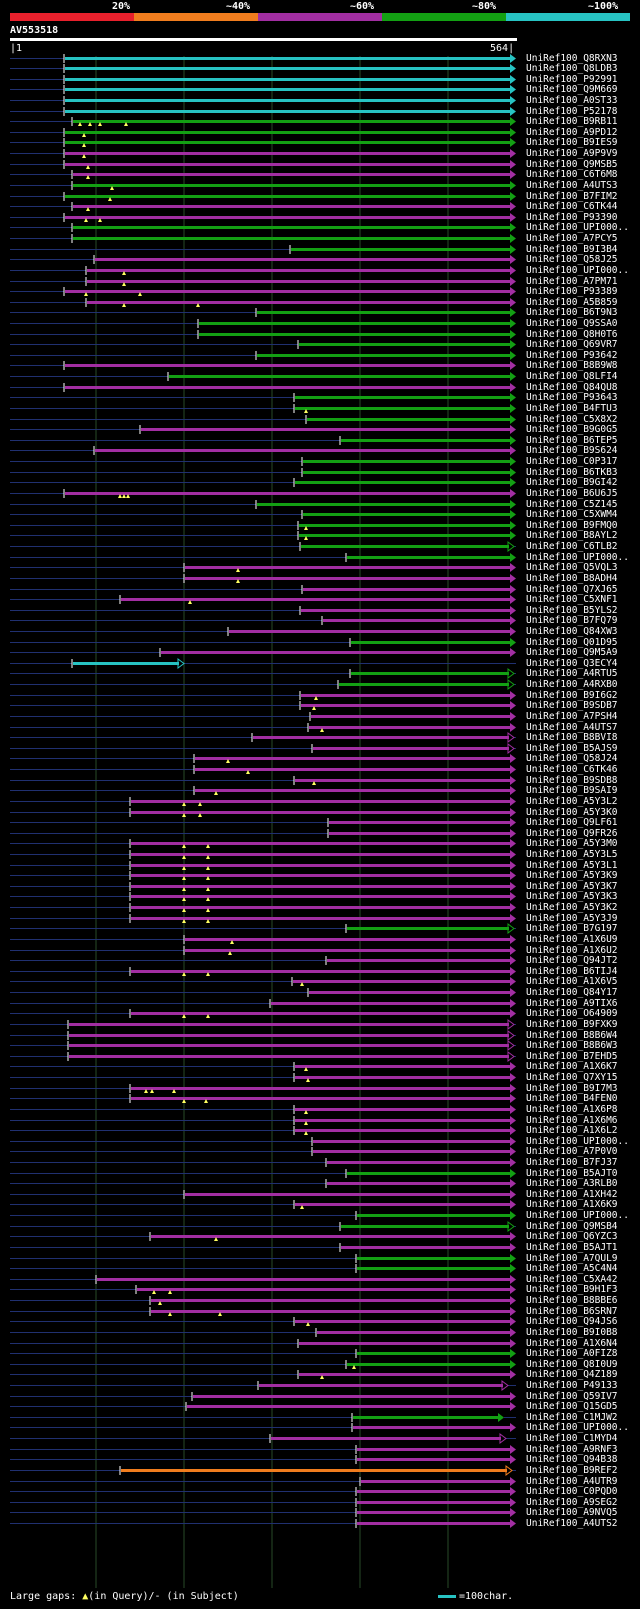  What do you see at coordinates (320, 408) in the screenshot?
I see `hit-row: UniRef100_B4FTU3` at bounding box center [320, 408].